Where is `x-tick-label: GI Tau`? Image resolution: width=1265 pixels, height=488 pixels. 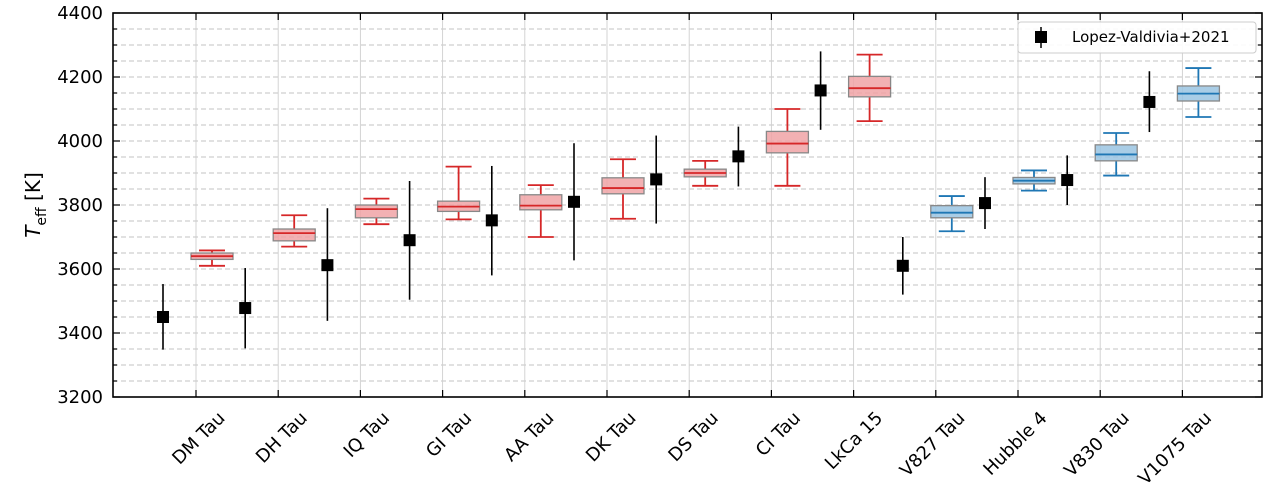 x-tick-label: GI Tau is located at coordinates (449, 435).